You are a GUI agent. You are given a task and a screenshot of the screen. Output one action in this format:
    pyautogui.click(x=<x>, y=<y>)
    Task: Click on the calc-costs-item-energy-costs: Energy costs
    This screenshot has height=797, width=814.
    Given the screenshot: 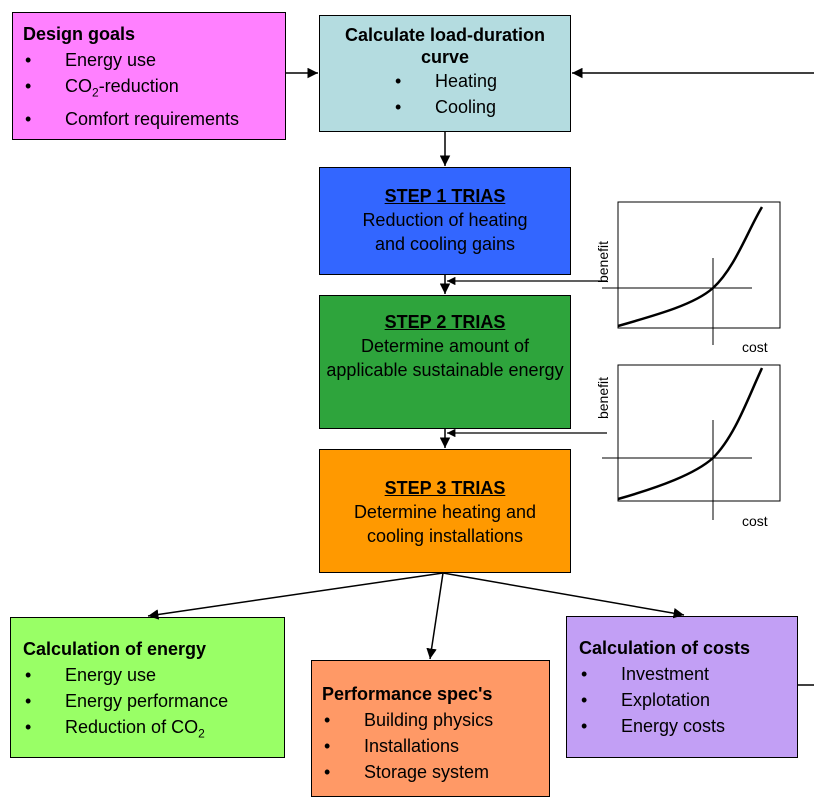 What is the action you would take?
    pyautogui.click(x=688, y=726)
    